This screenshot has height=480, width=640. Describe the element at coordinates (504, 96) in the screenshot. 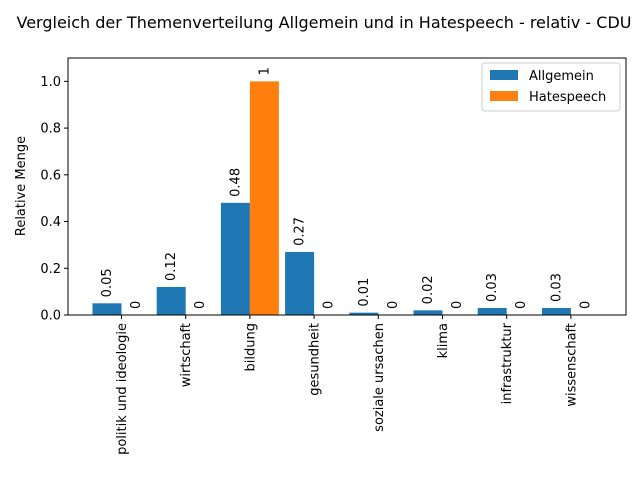

I see `legend-swatch-hatespeech` at that location.